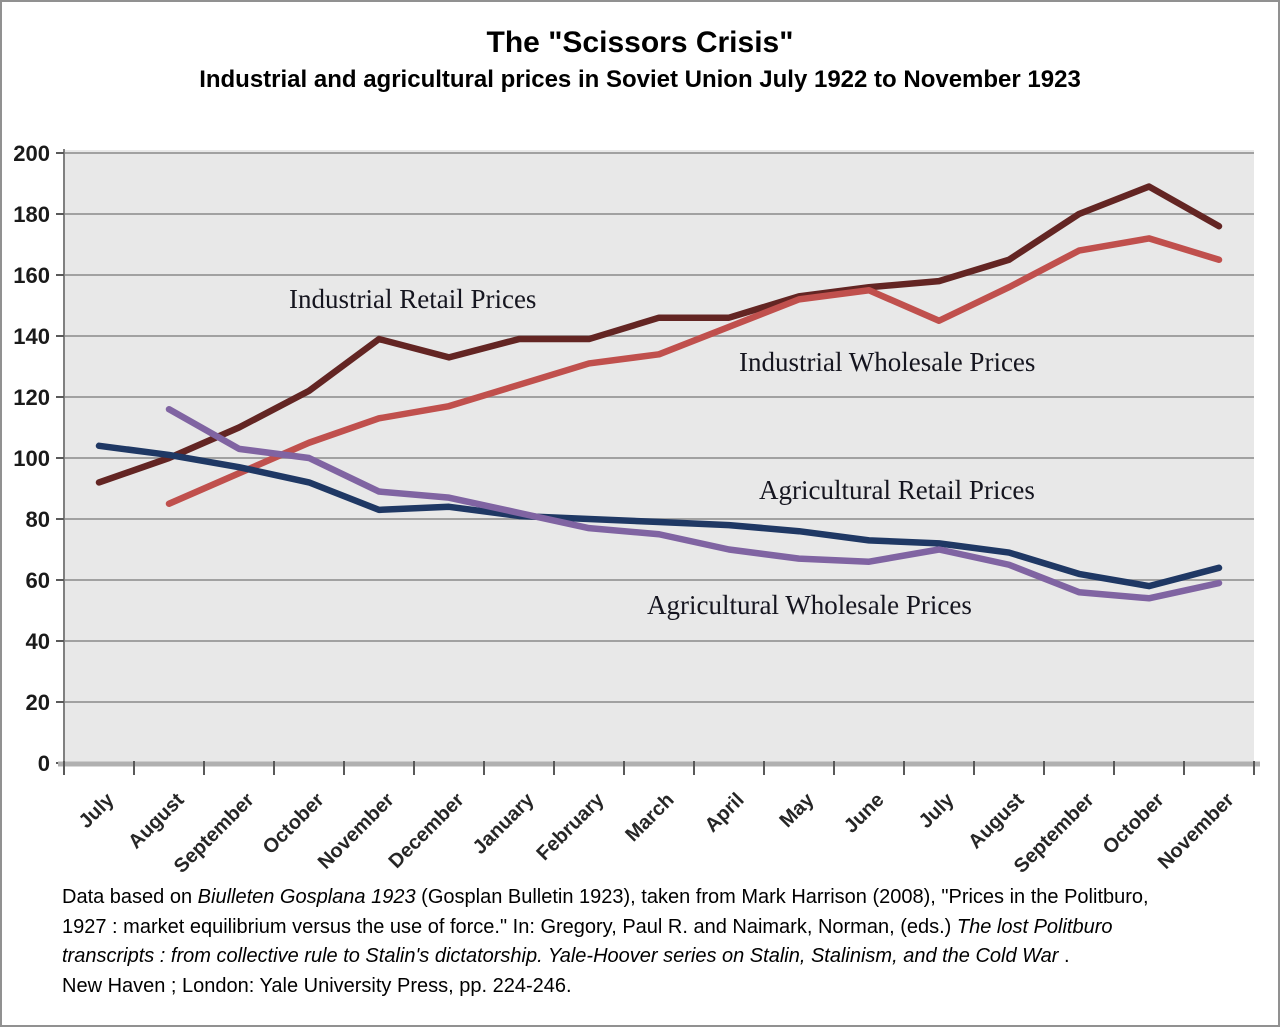  Describe the element at coordinates (864, 813) in the screenshot. I see `x-category-label: June` at that location.